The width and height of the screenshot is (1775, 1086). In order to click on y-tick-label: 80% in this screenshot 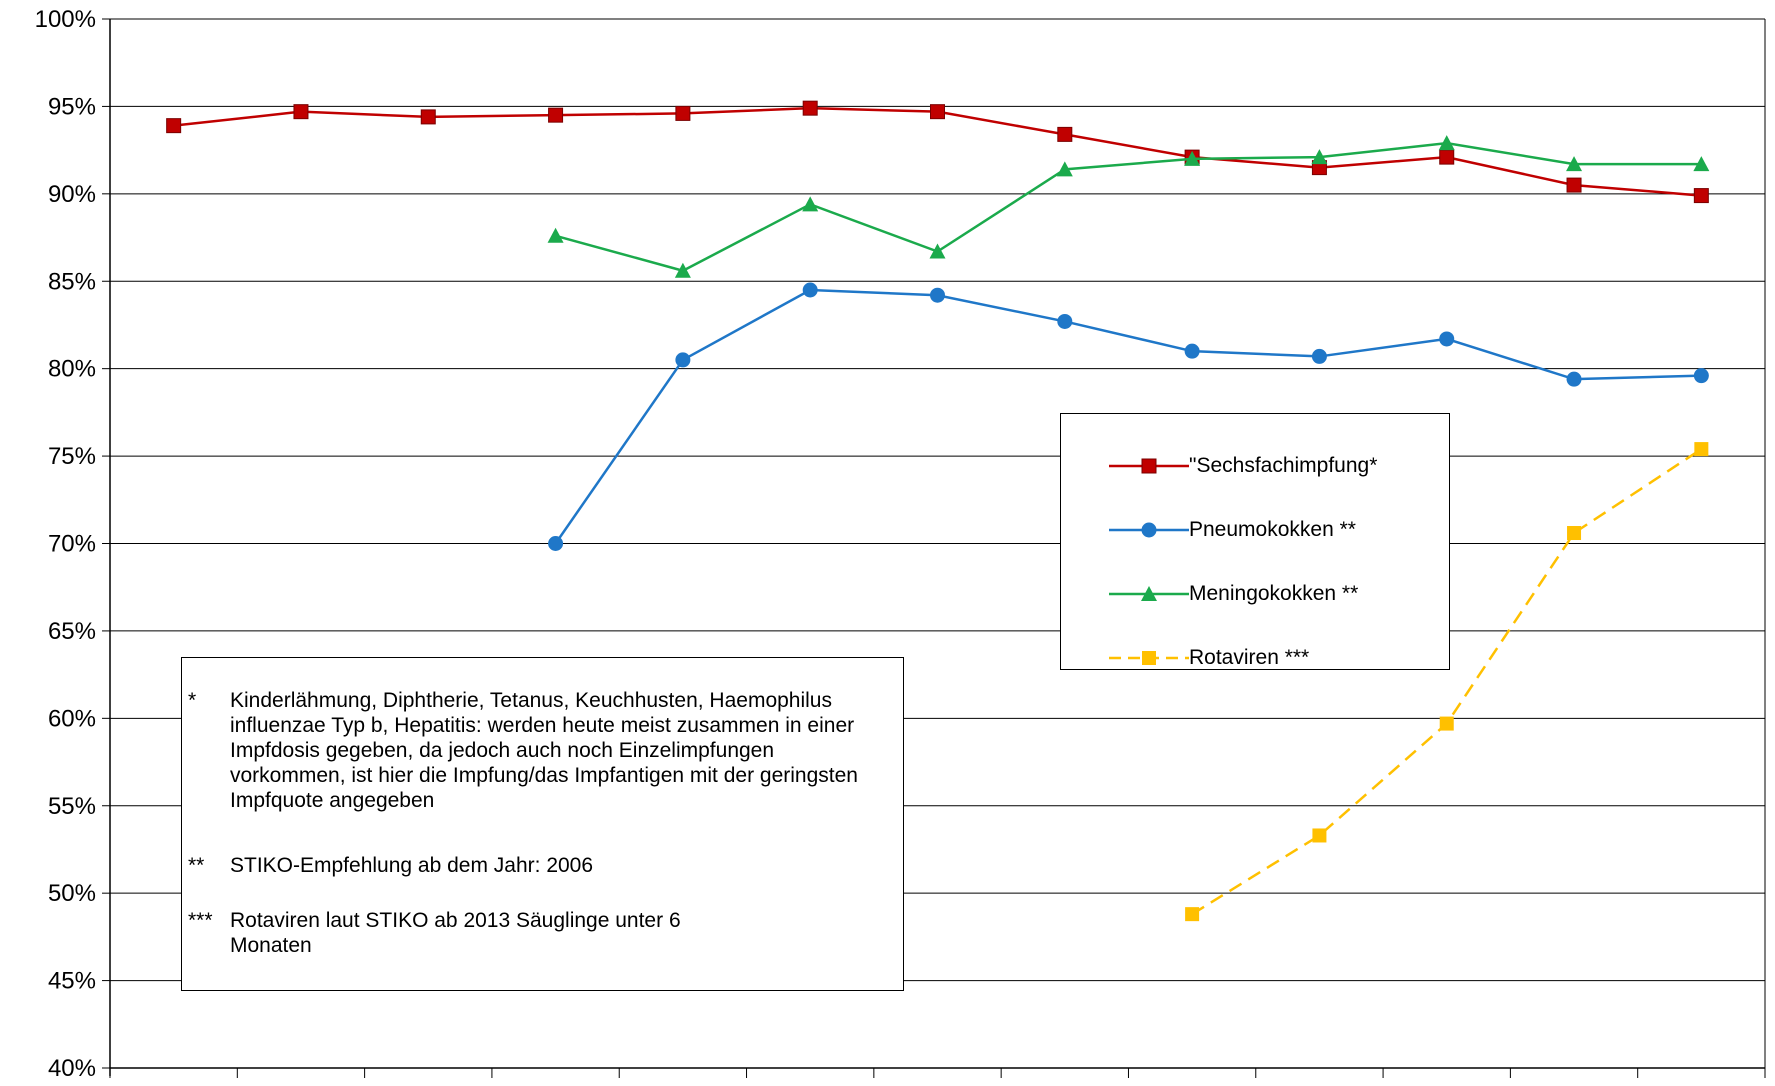, I will do `click(72, 369)`.